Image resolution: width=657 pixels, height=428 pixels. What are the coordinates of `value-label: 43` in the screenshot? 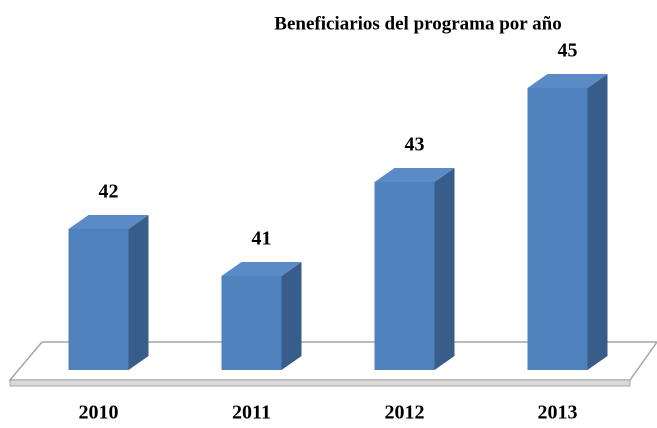 It's located at (415, 145).